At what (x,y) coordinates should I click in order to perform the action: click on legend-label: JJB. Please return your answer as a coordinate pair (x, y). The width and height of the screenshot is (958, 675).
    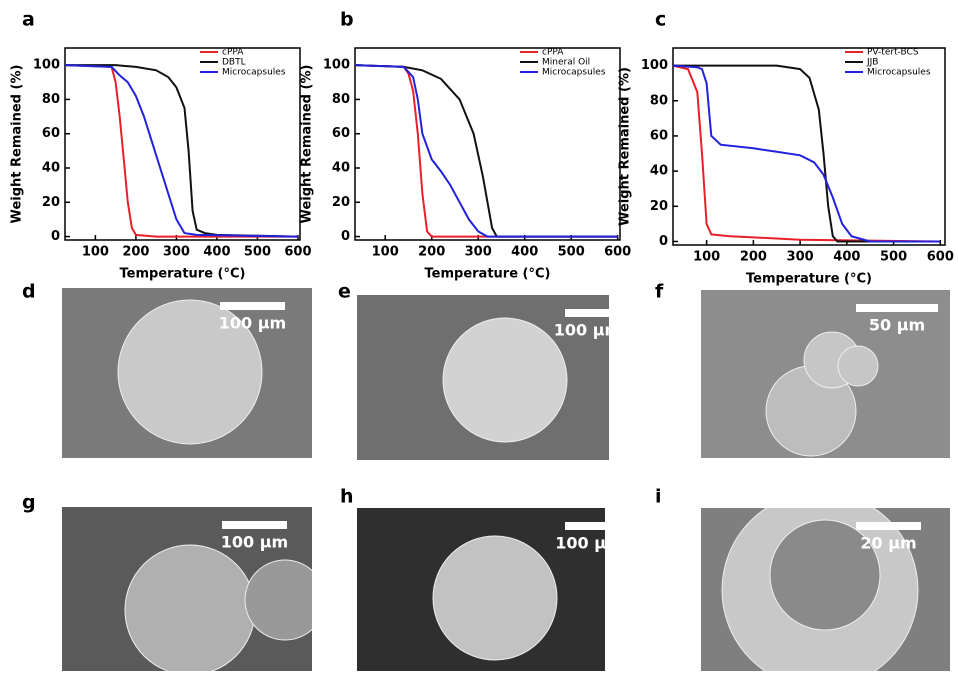
    Looking at the image, I should click on (872, 63).